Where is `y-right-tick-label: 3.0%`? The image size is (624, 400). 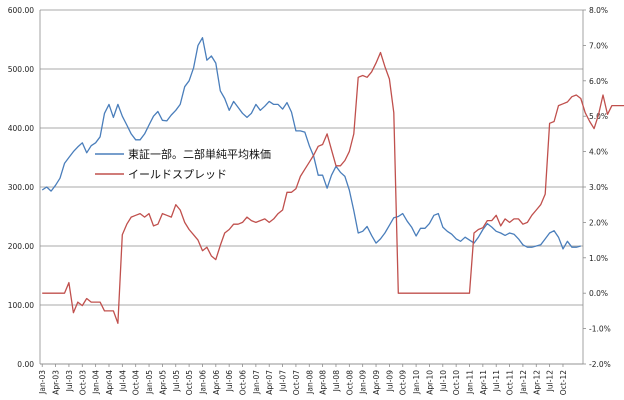
y-right-tick-label: 3.0% is located at coordinates (598, 187).